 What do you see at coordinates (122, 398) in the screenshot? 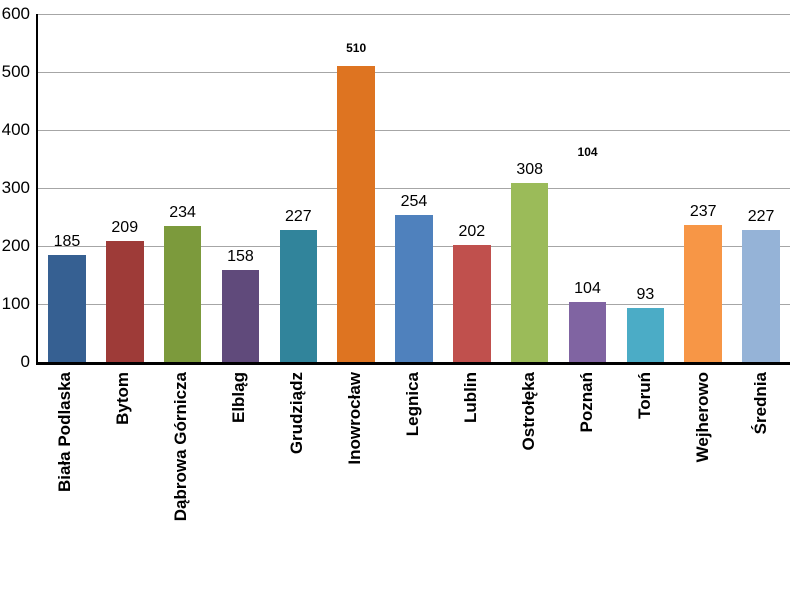
I see `category-label: Bytom` at bounding box center [122, 398].